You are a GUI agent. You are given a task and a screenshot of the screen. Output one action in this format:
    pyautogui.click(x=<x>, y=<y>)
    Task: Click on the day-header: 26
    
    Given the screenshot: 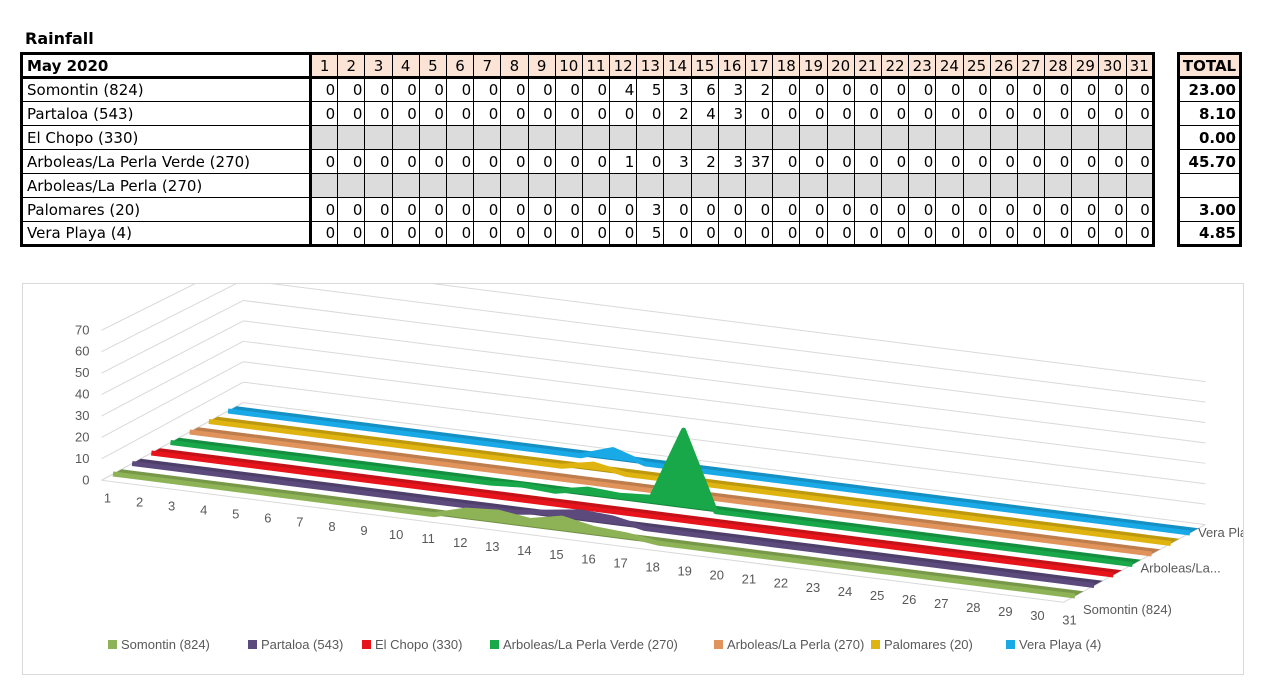 What is the action you would take?
    pyautogui.click(x=1003, y=66)
    